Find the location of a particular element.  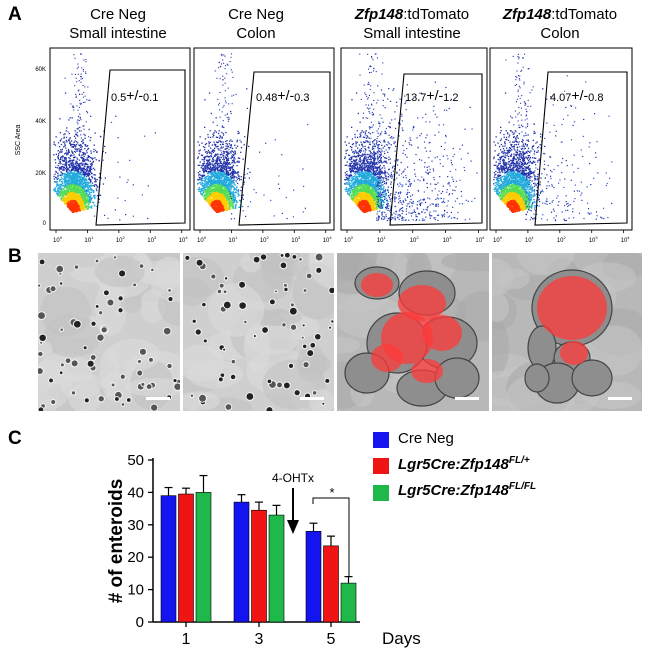

flow-plot-1: 0.5+/-0.1 100 10¹ 10² 10³ 10⁴ is located at coordinates (120, 145).